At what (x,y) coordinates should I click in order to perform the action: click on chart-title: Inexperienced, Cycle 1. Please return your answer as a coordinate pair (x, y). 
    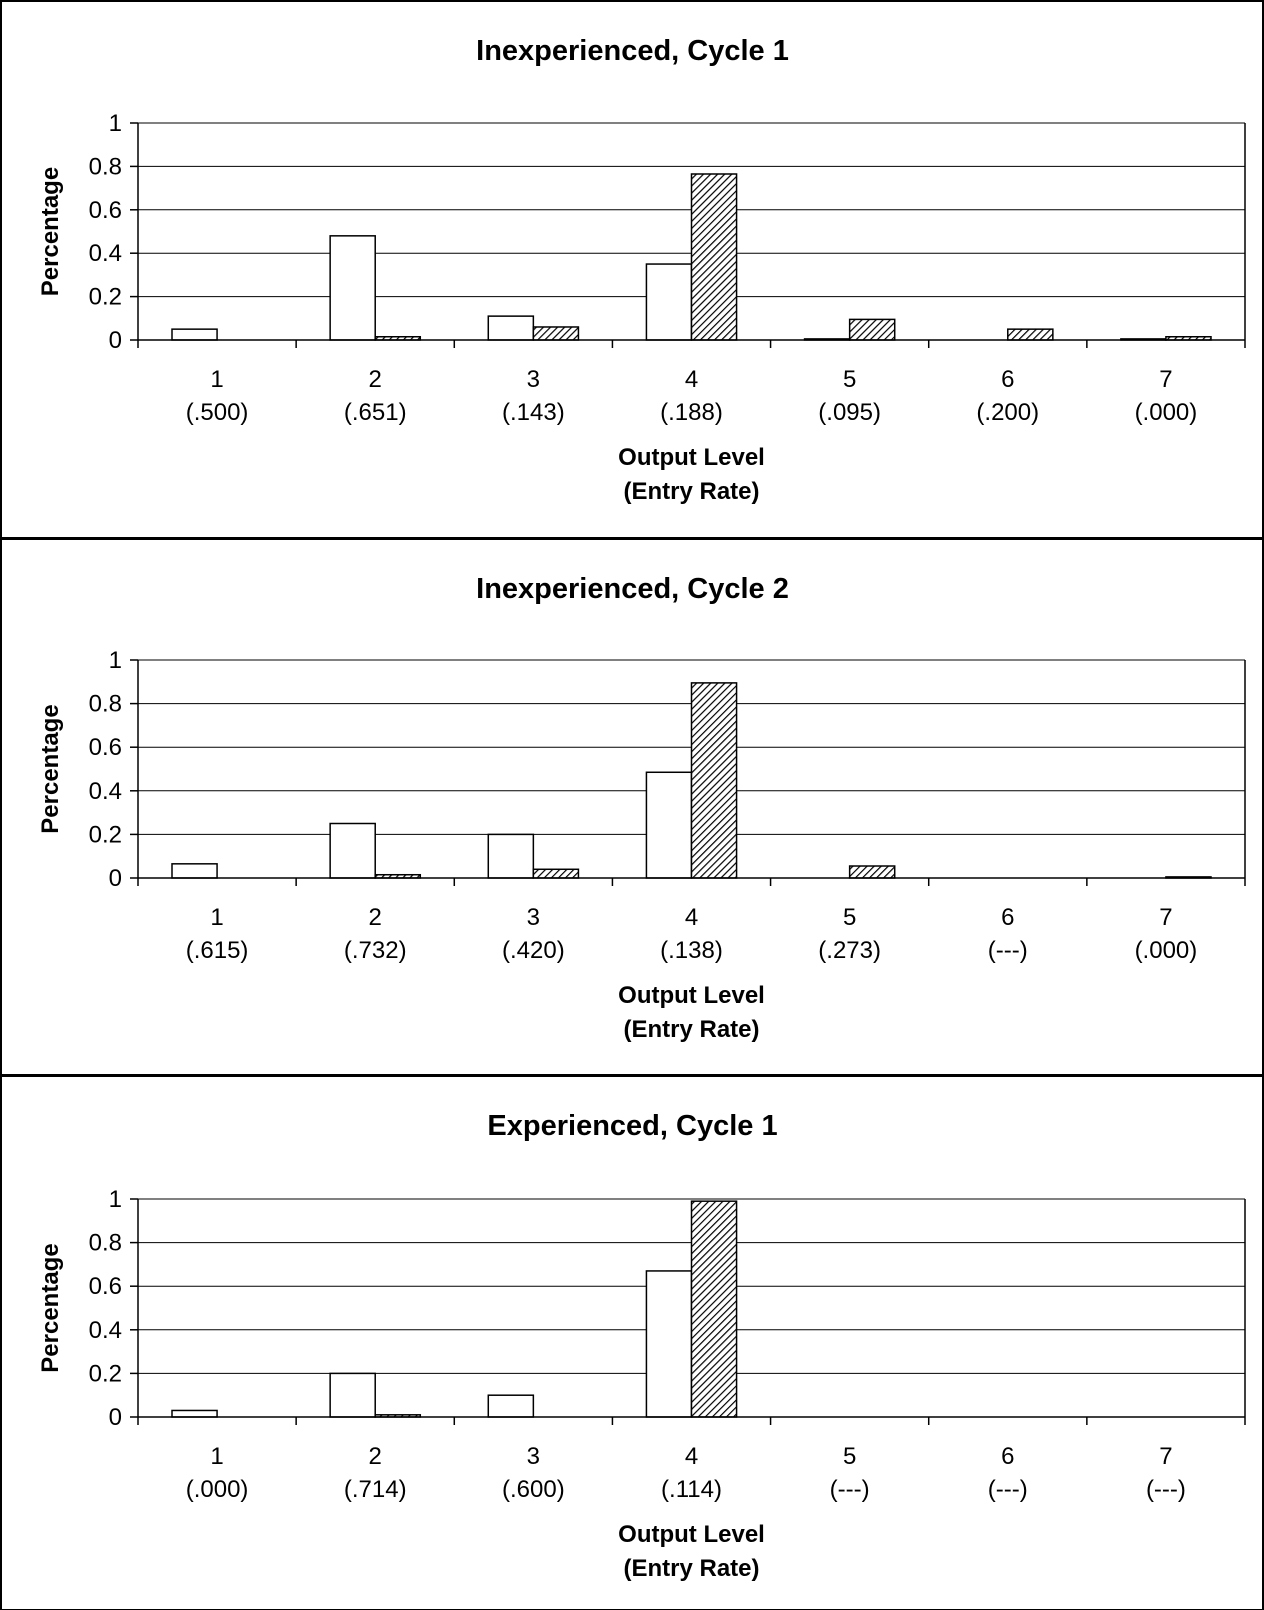
    Looking at the image, I should click on (632, 51).